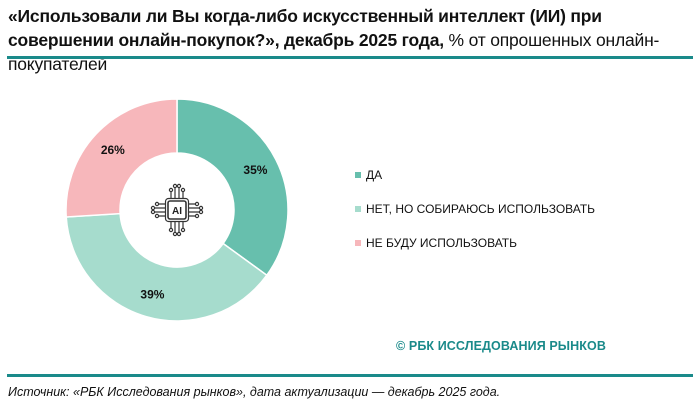  What do you see at coordinates (166, 267) in the screenshot?
I see `donut-slice-not-yet` at bounding box center [166, 267].